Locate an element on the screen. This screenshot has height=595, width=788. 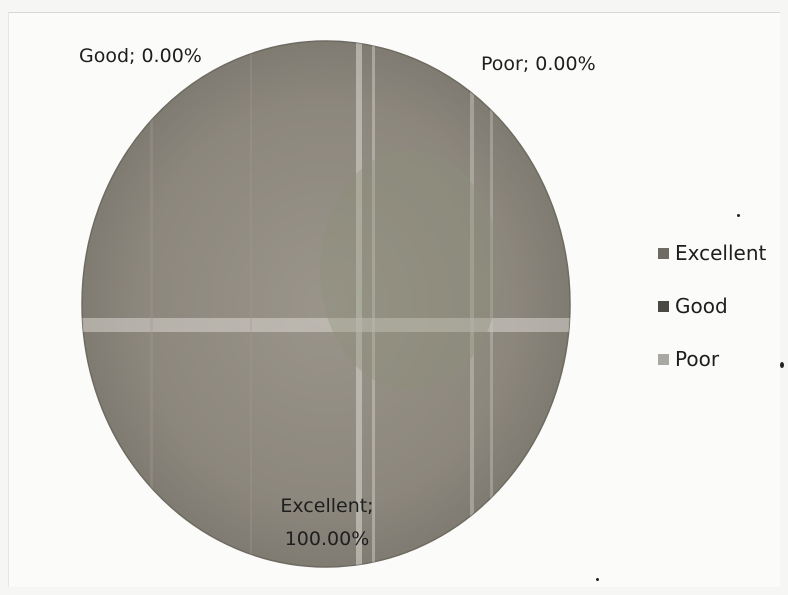
legend-swatch-excellent is located at coordinates (663, 253).